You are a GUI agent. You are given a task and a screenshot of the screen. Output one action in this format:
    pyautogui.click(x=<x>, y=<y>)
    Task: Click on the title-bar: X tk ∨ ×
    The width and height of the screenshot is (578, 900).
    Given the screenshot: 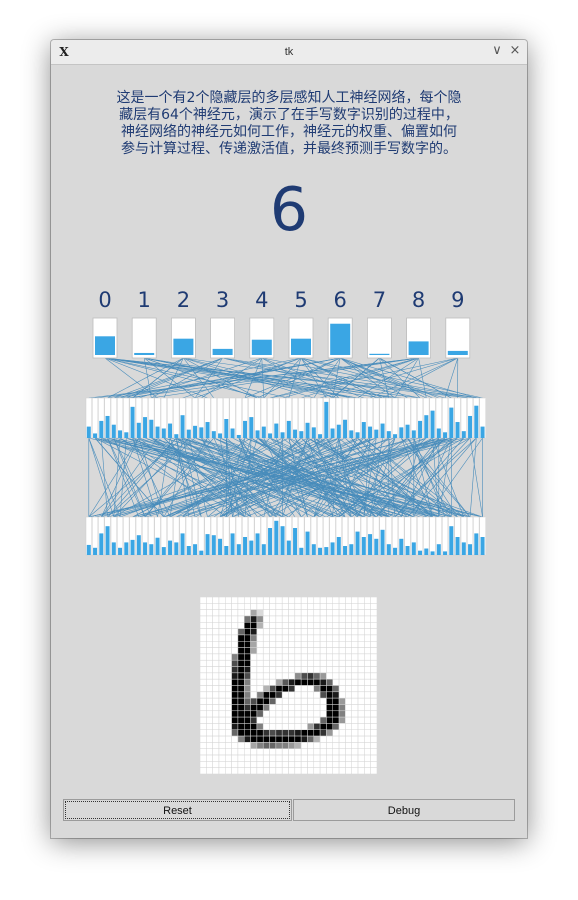 What is the action you would take?
    pyautogui.click(x=289, y=52)
    